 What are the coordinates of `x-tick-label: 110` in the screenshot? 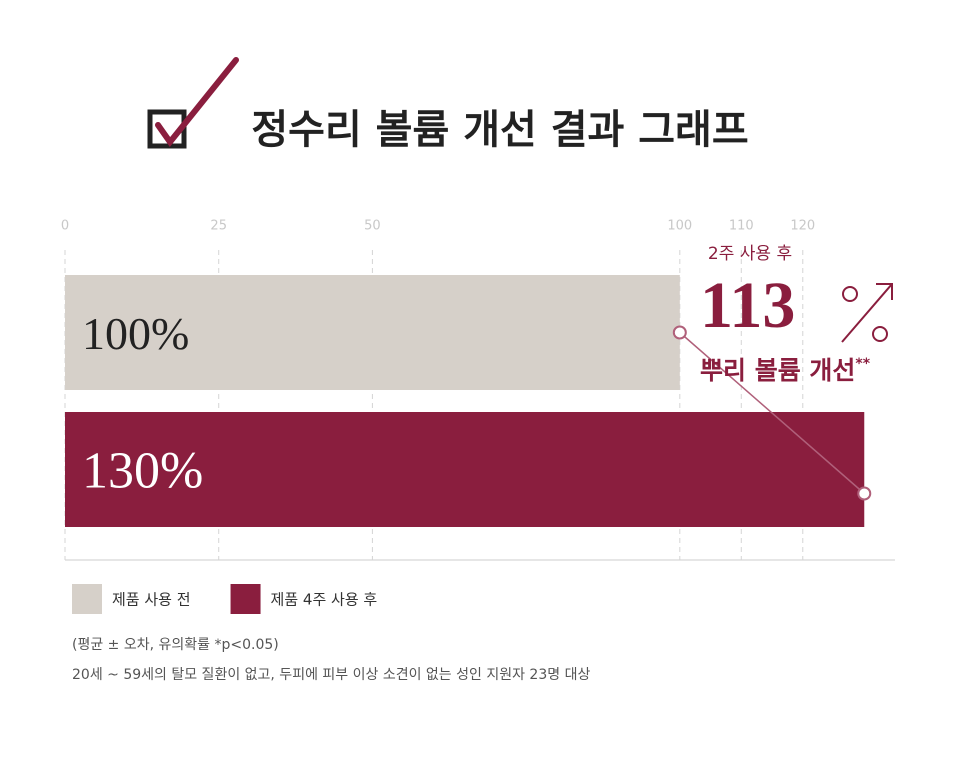 It's located at (741, 226).